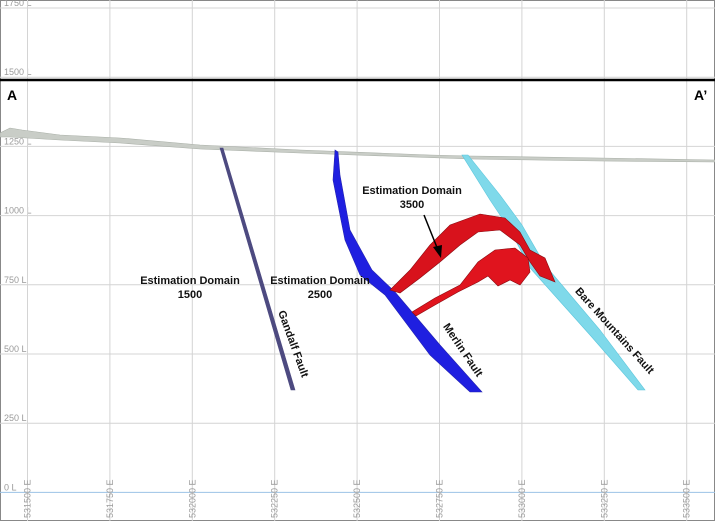 This screenshot has width=715, height=521. What do you see at coordinates (700, 95) in the screenshot?
I see `section-end: A’` at bounding box center [700, 95].